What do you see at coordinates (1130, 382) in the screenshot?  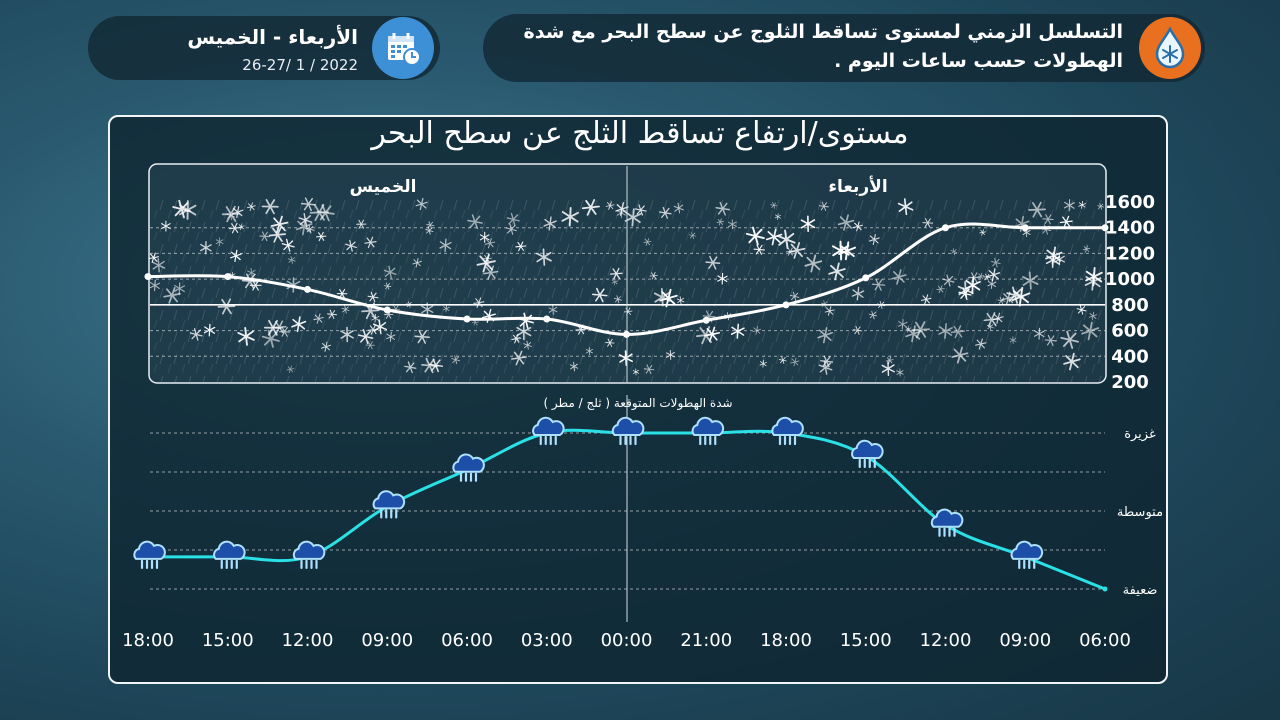 I see `y-tick-label: 200` at bounding box center [1130, 382].